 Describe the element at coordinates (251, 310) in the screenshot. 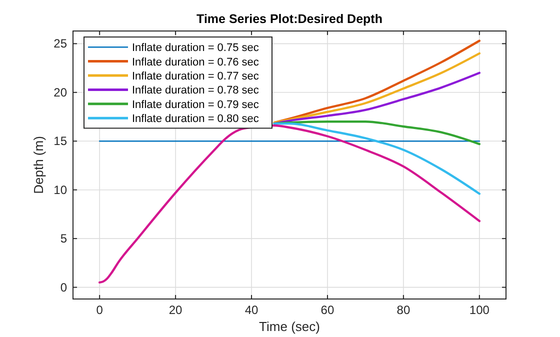

I see `x-tick-label: 40` at that location.